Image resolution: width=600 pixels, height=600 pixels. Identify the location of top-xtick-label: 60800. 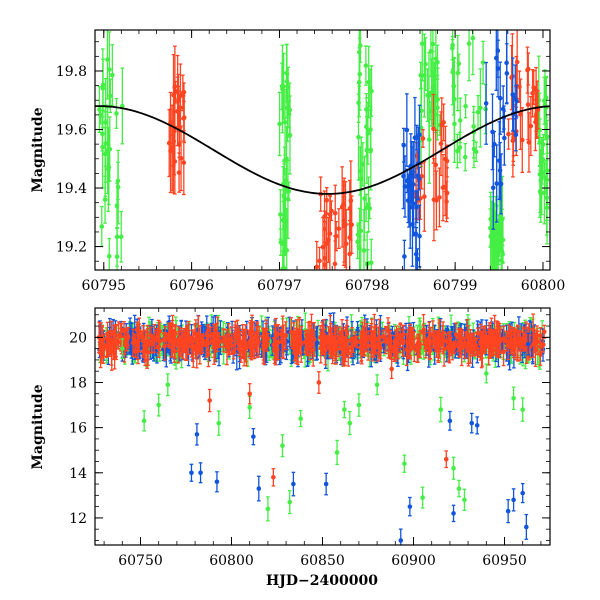
(543, 286).